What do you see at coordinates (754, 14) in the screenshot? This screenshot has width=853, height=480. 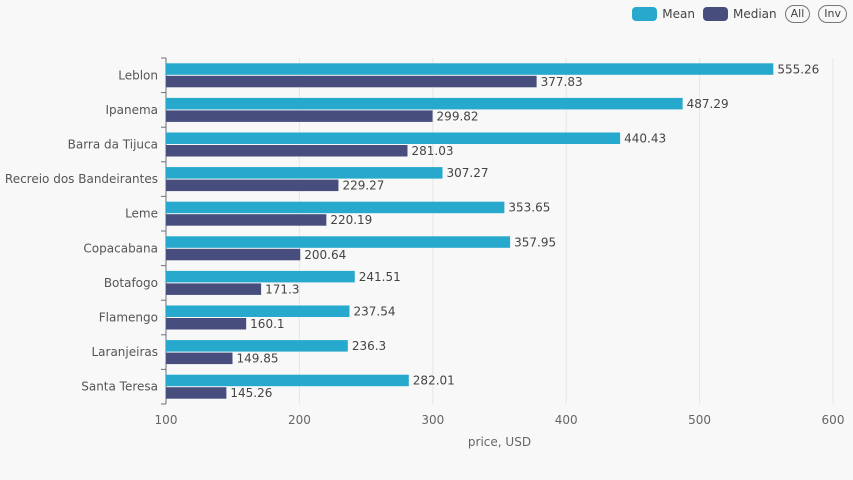 I see `legend-label-median: Median` at bounding box center [754, 14].